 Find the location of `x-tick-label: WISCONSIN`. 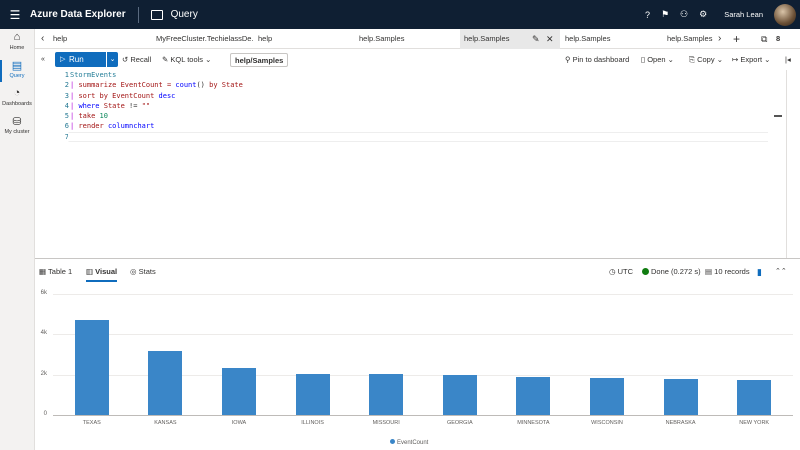

x-tick-label: WISCONSIN is located at coordinates (607, 423).